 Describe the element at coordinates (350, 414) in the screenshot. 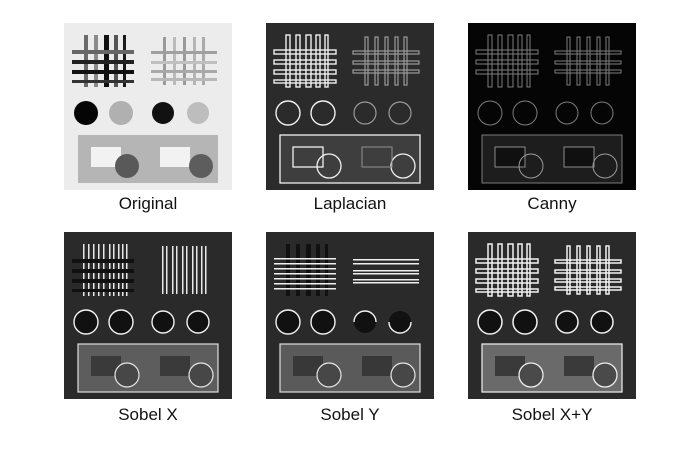

I see `sobel-y-caption: Sobel Y` at that location.